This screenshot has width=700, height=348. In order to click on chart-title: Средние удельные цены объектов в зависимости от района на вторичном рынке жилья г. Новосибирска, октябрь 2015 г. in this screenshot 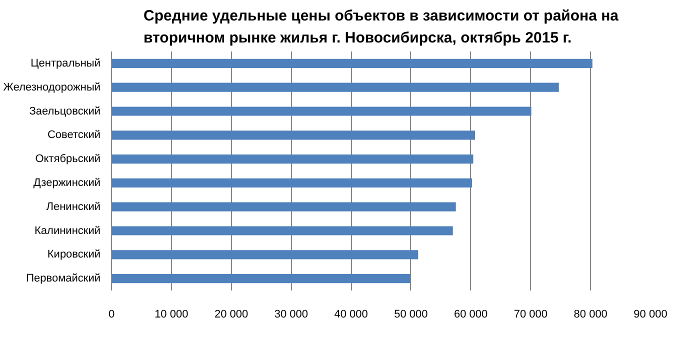, I will do `click(381, 26)`.